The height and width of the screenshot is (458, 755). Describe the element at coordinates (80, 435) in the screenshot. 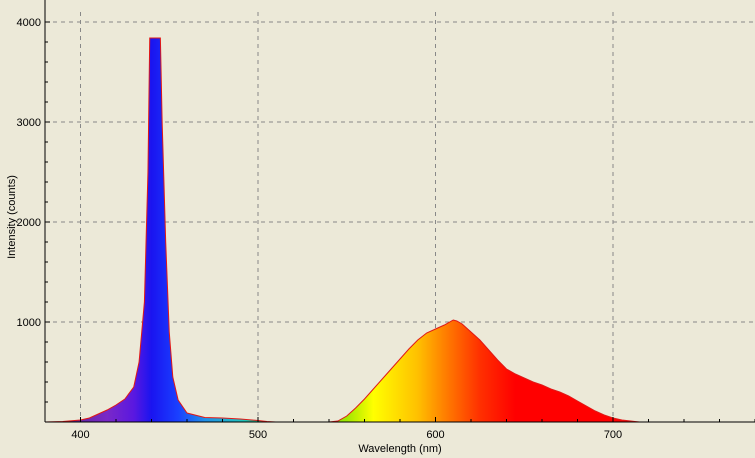

I see `x-tick-label-400: 400` at that location.